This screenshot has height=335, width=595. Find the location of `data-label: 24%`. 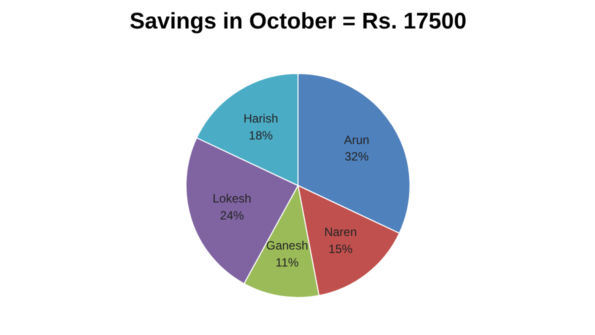

data-label: 24% is located at coordinates (232, 215).